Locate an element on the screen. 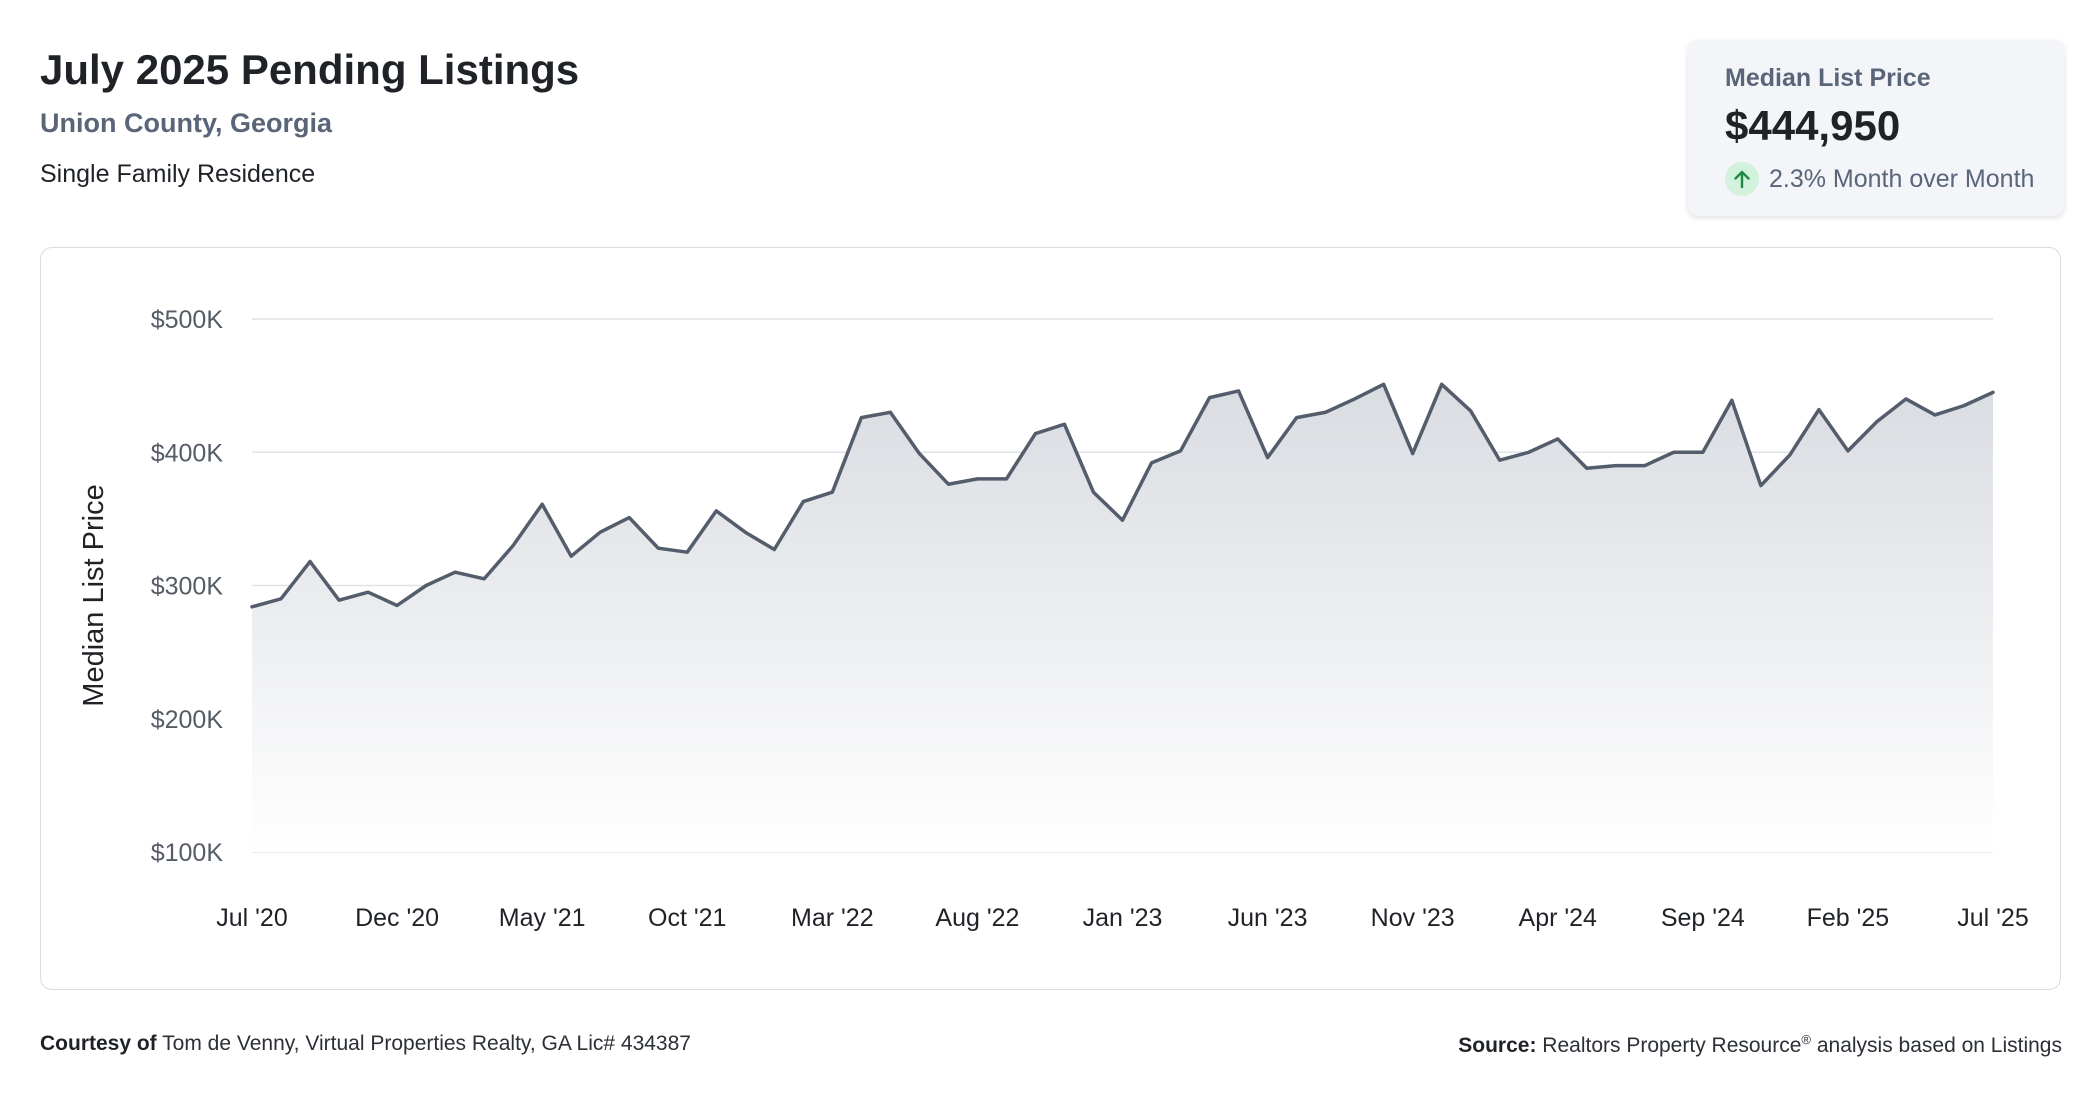 The width and height of the screenshot is (2096, 1100). y-tick-label: $300K is located at coordinates (187, 587).